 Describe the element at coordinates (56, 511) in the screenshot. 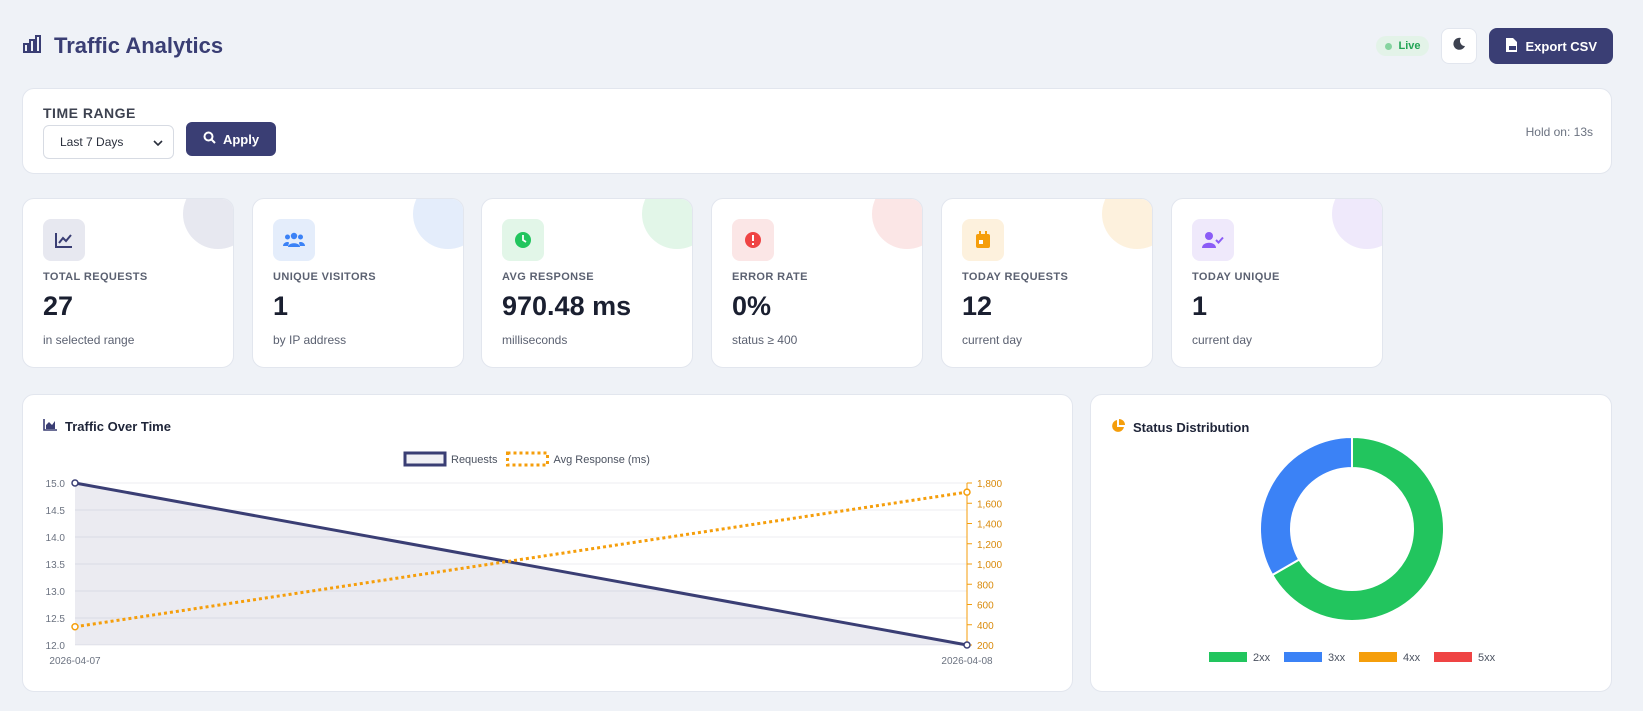

I see `y-left-tick-label: 14.5` at that location.